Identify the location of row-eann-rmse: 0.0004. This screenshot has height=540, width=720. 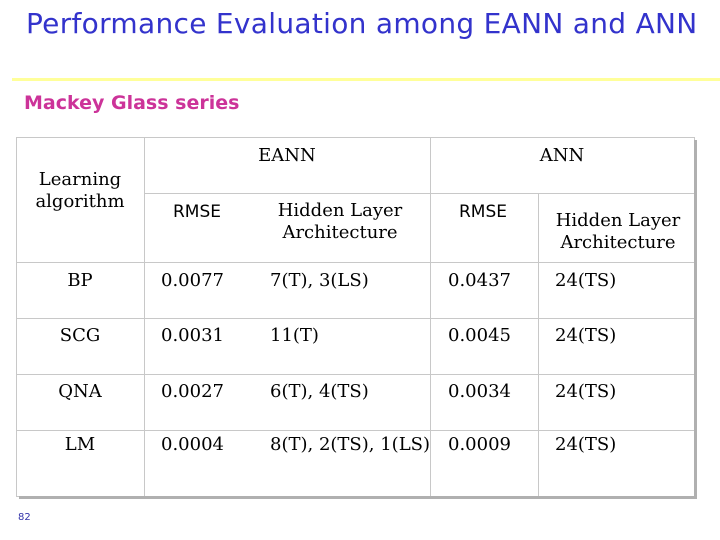
(192, 444).